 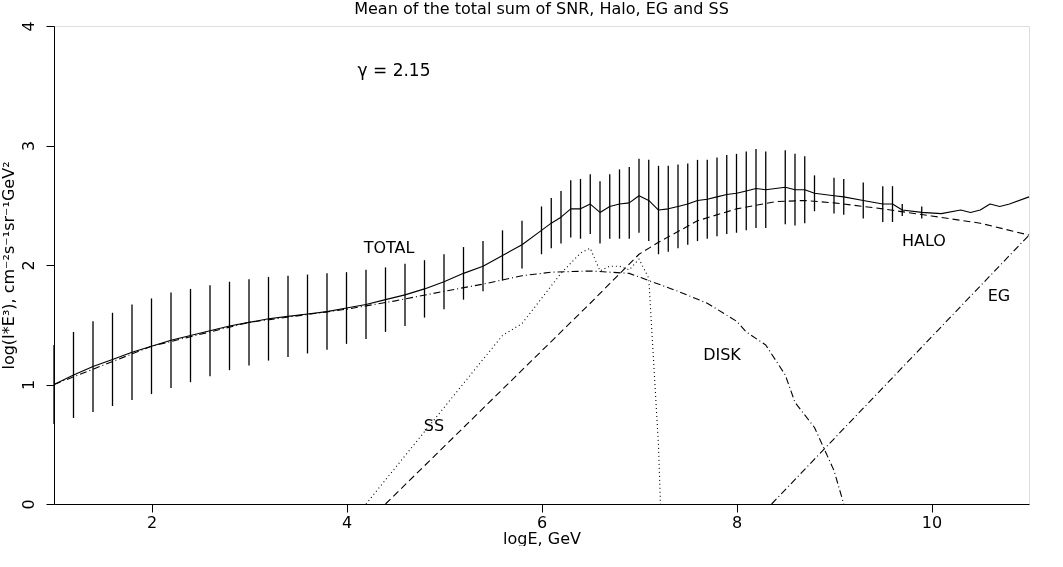 I want to click on y-axis-title: log(I*E³), cm⁻²s⁻¹sr⁻¹GeV², so click(x=9, y=265).